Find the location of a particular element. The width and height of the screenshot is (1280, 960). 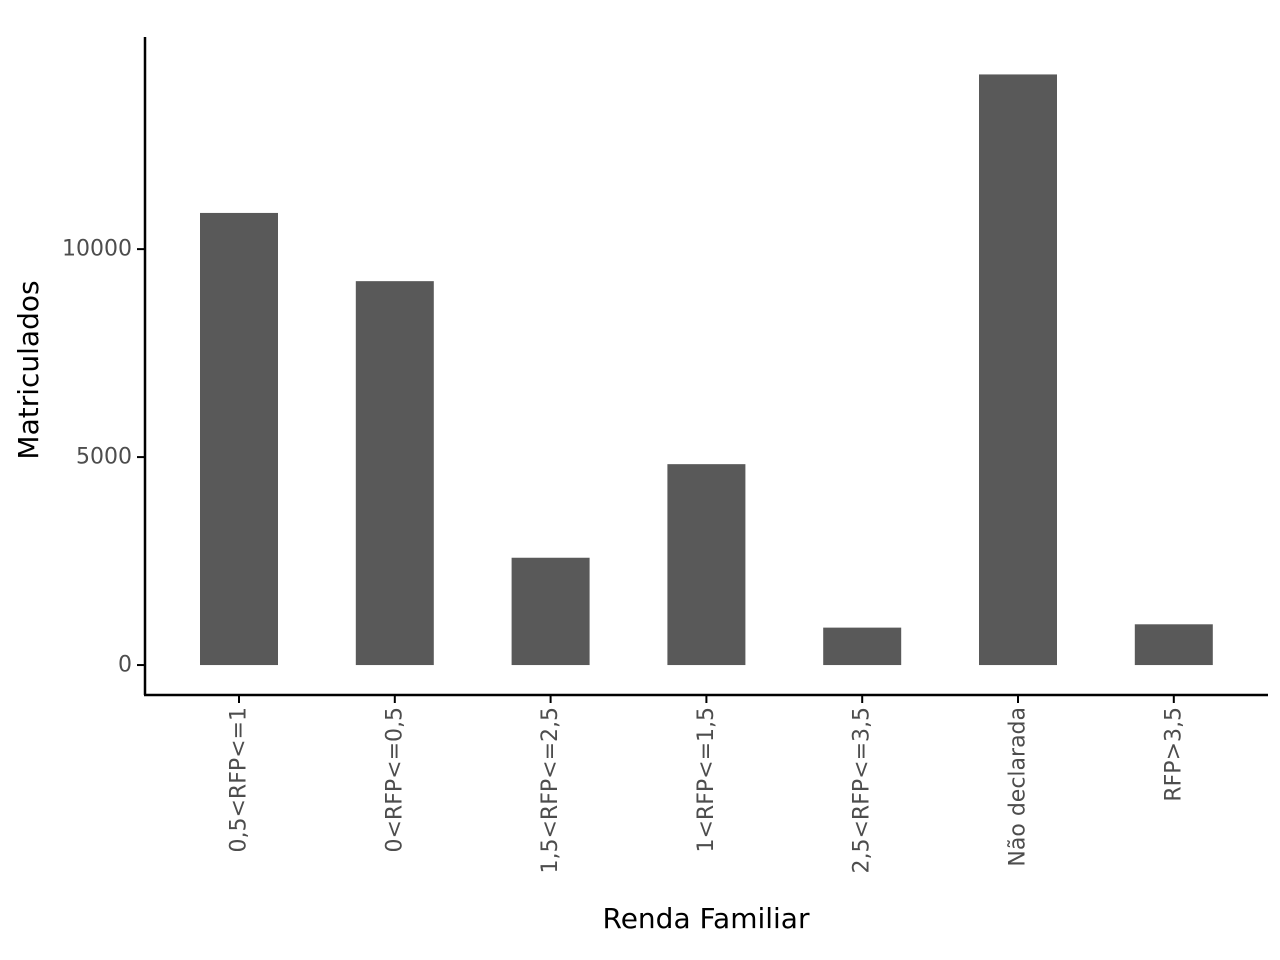

y-tick-label: 5000 is located at coordinates (104, 457).